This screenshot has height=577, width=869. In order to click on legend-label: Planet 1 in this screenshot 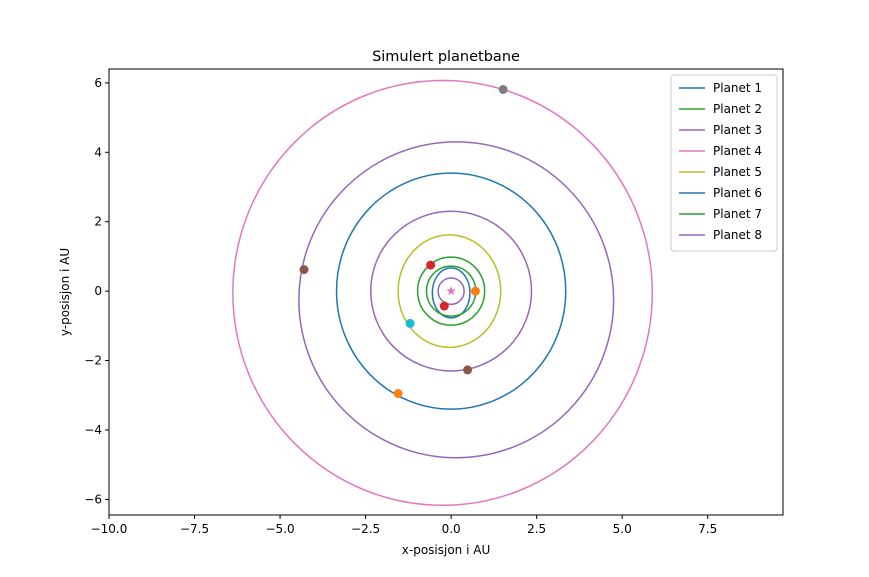, I will do `click(737, 88)`.